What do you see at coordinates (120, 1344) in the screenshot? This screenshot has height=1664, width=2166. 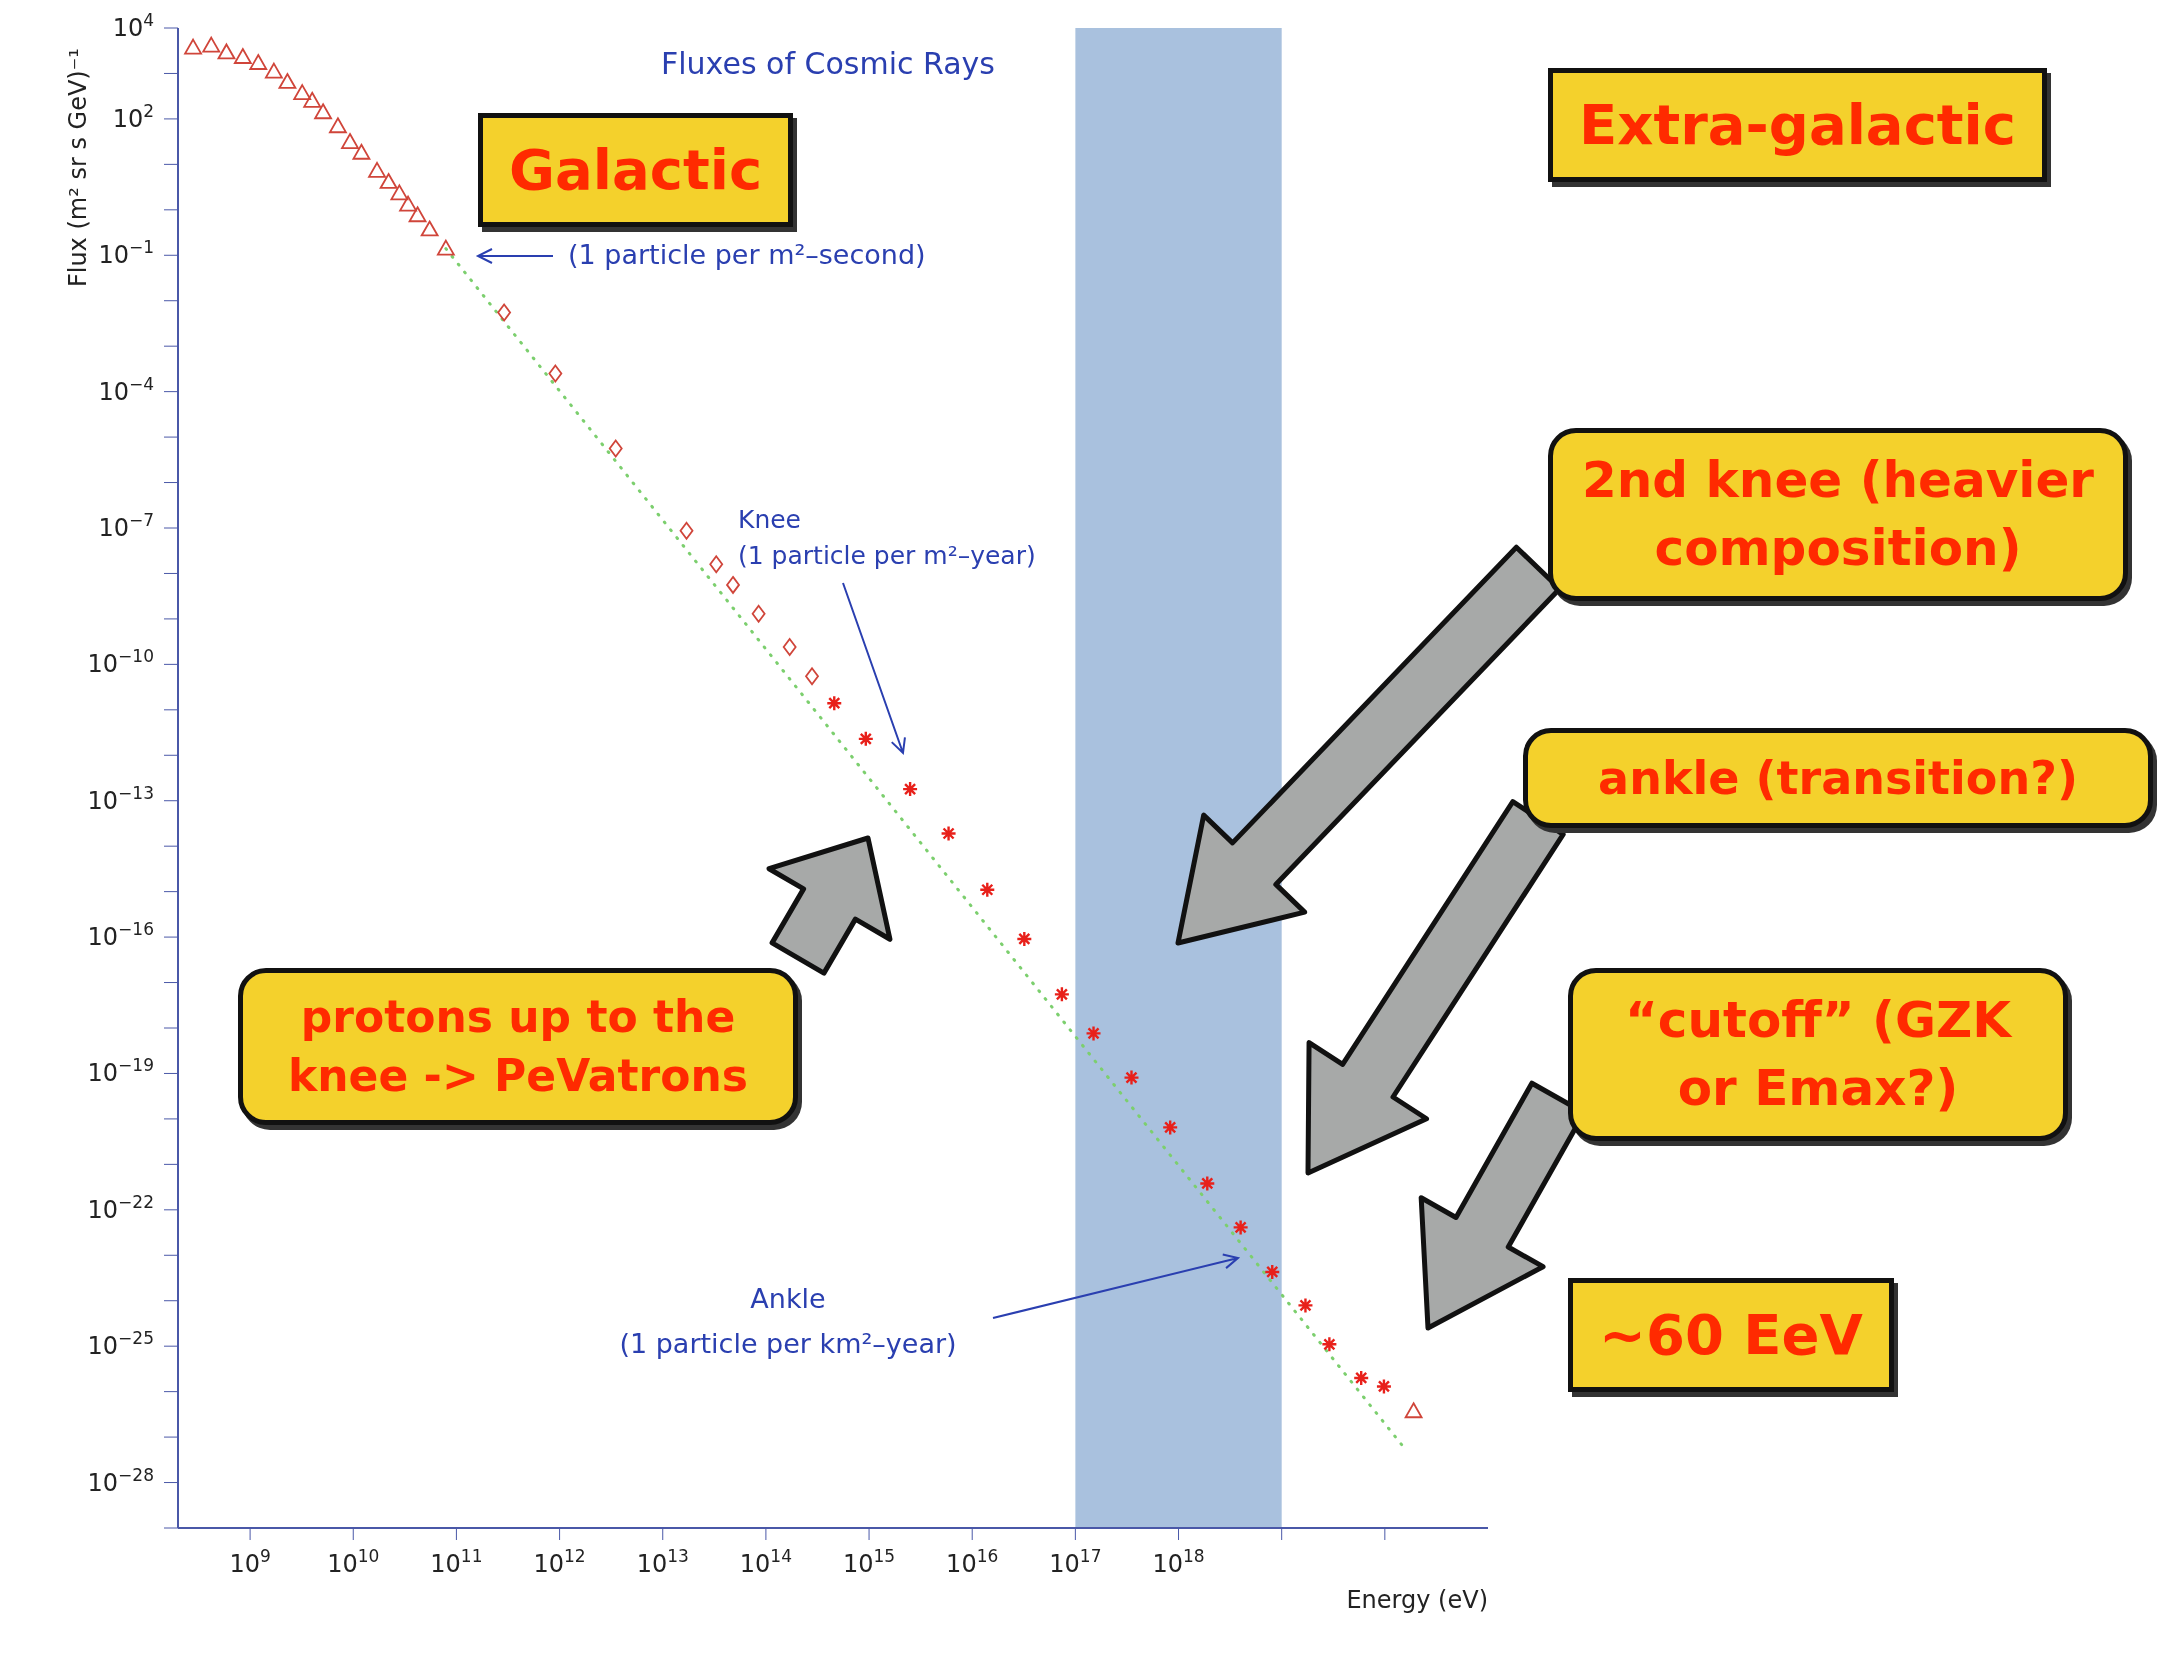 I see `y-tick-label: 10$^{−25}$` at bounding box center [120, 1344].